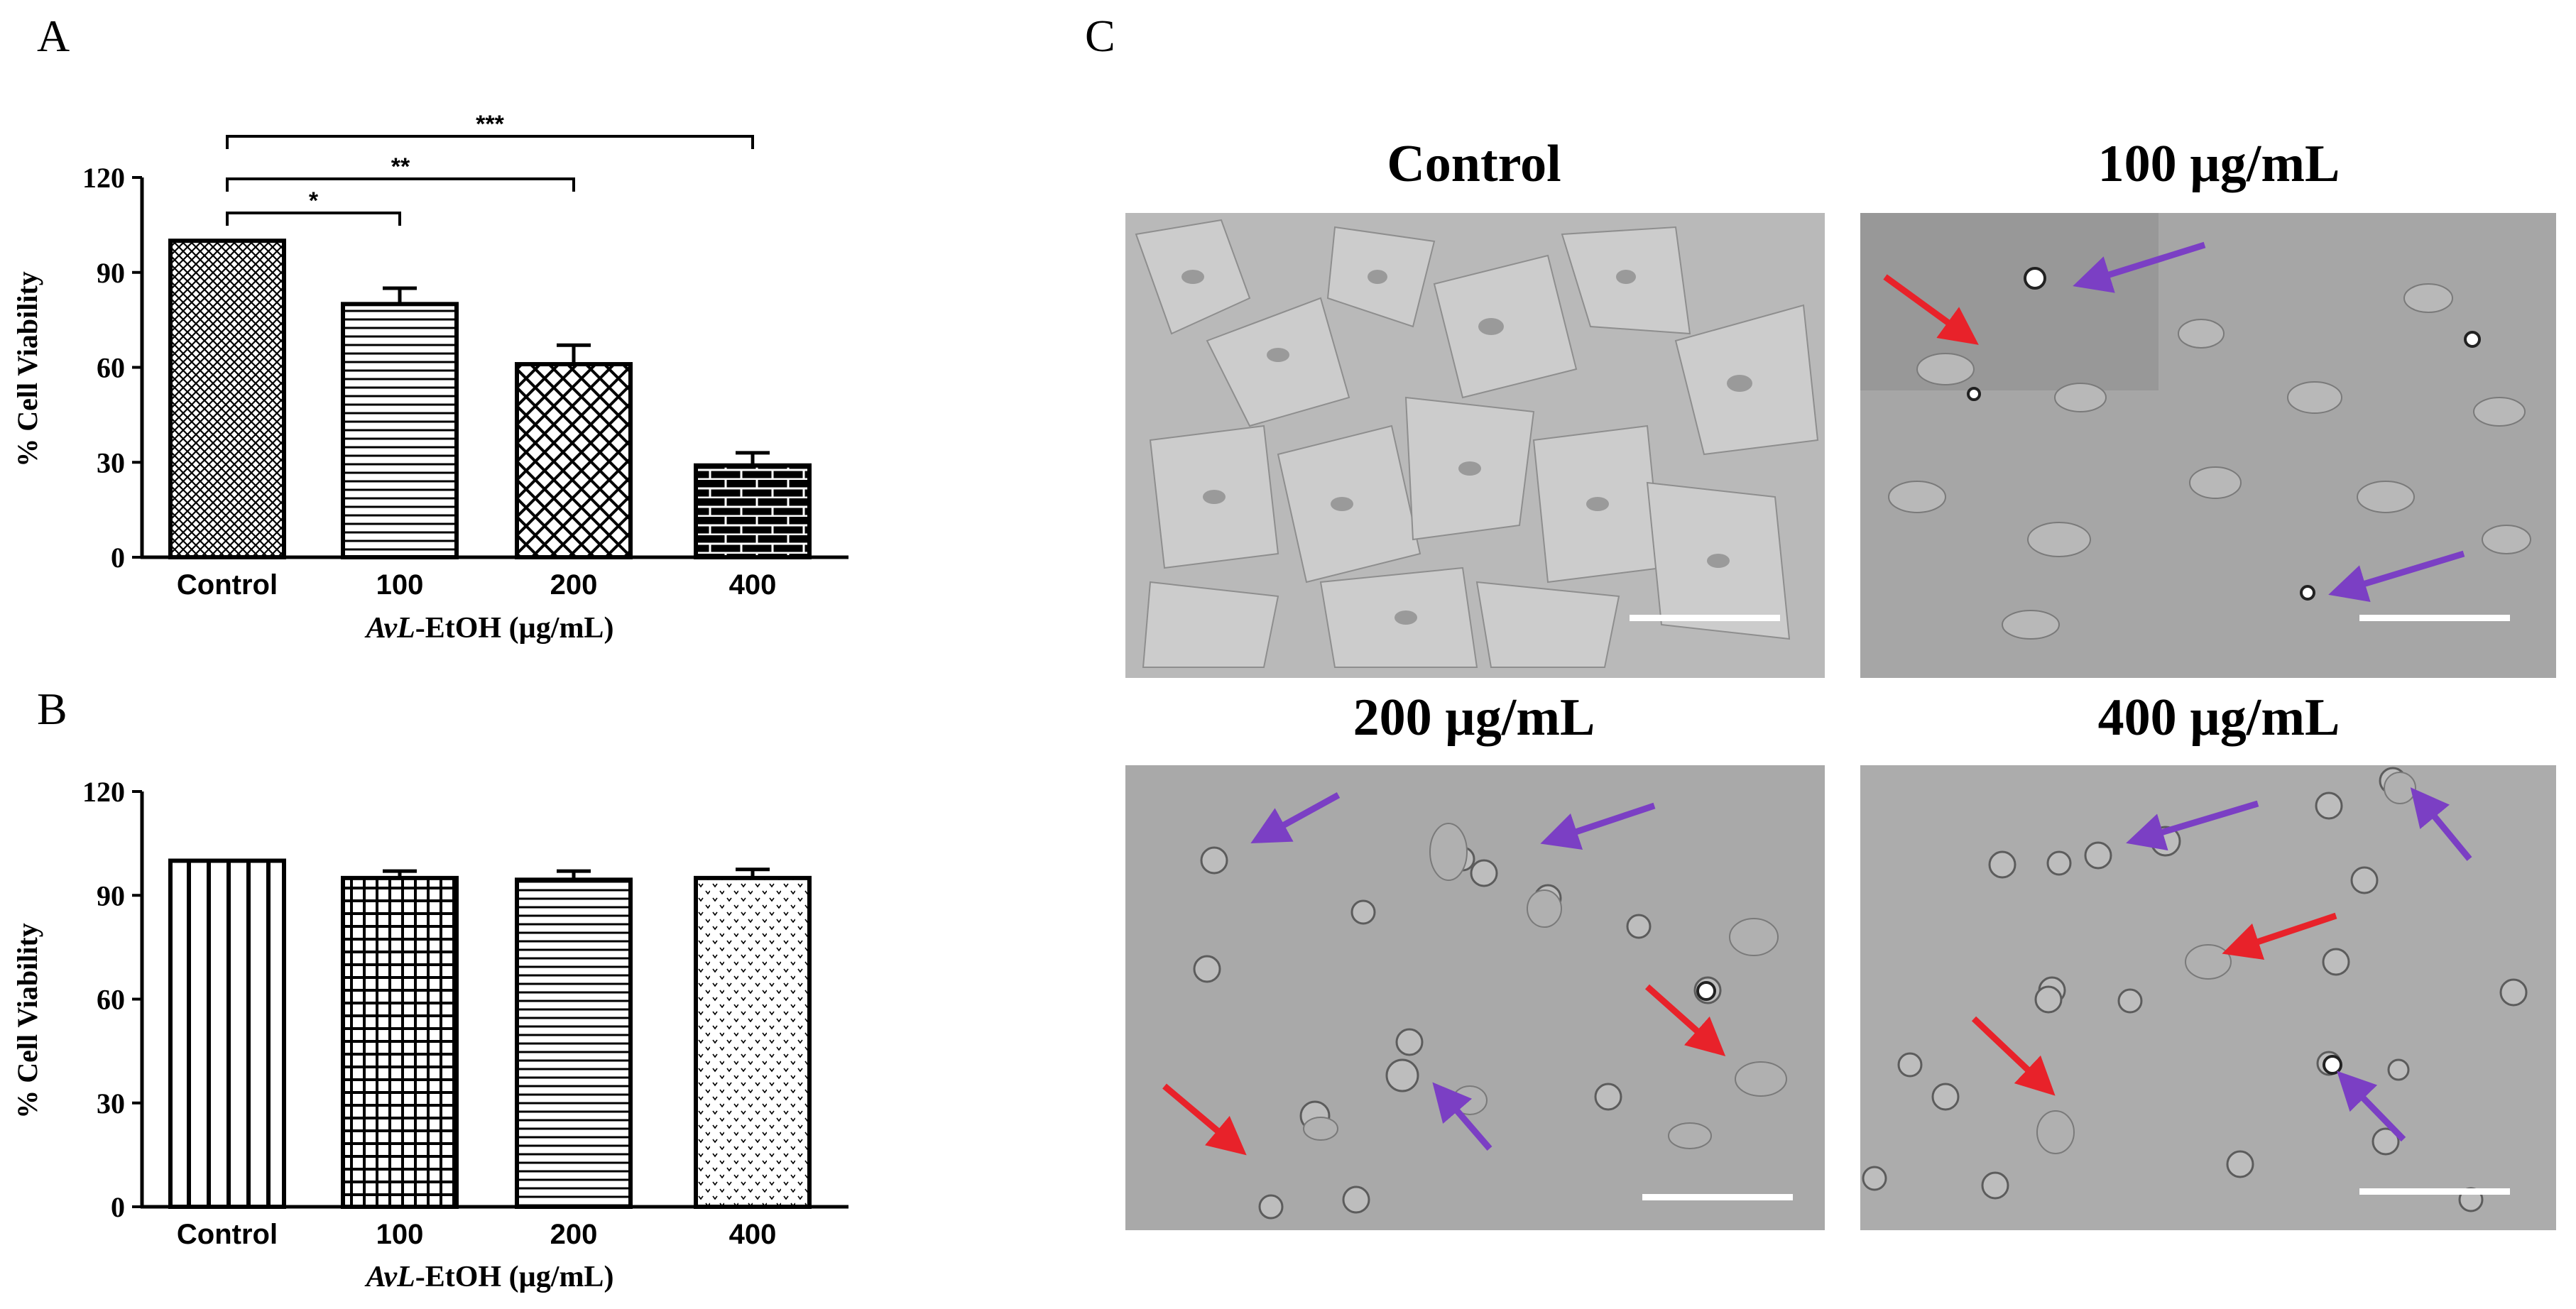 The height and width of the screenshot is (1309, 2576). What do you see at coordinates (514, 628) in the screenshot?
I see `chart-a-xlabel-rest: -EtOH (µg/mL)` at bounding box center [514, 628].